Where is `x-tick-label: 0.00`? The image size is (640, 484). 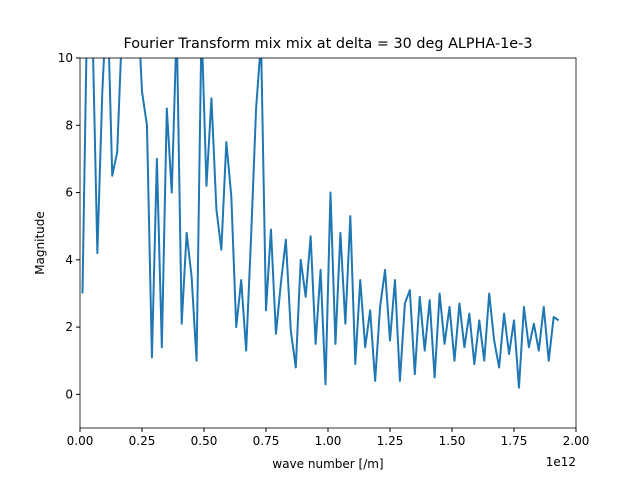
x-tick-label: 0.00 is located at coordinates (80, 441).